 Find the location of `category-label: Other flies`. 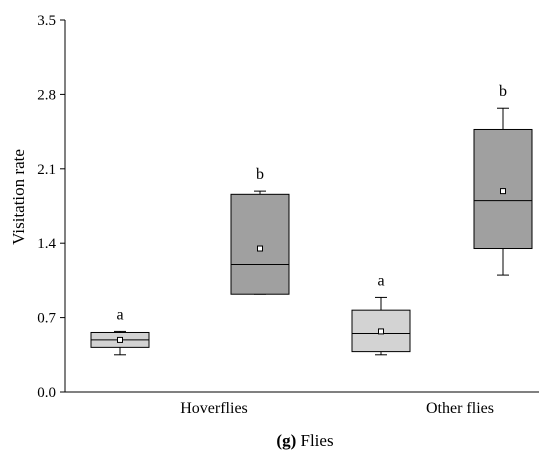

category-label: Other flies is located at coordinates (460, 408).